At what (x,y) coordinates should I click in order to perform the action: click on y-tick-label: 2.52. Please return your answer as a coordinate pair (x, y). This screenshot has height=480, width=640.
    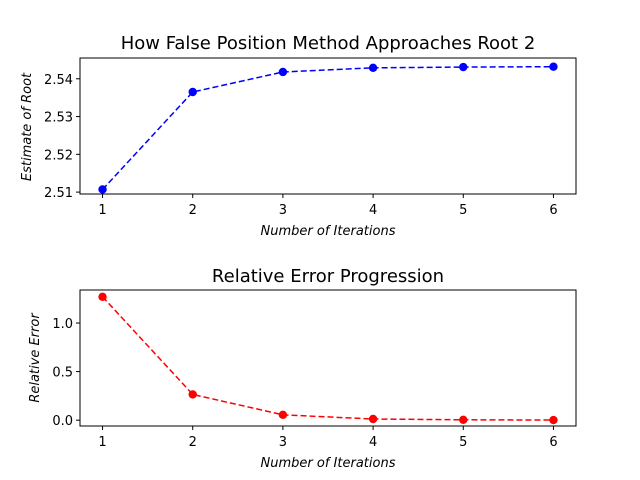
    Looking at the image, I should click on (58, 155).